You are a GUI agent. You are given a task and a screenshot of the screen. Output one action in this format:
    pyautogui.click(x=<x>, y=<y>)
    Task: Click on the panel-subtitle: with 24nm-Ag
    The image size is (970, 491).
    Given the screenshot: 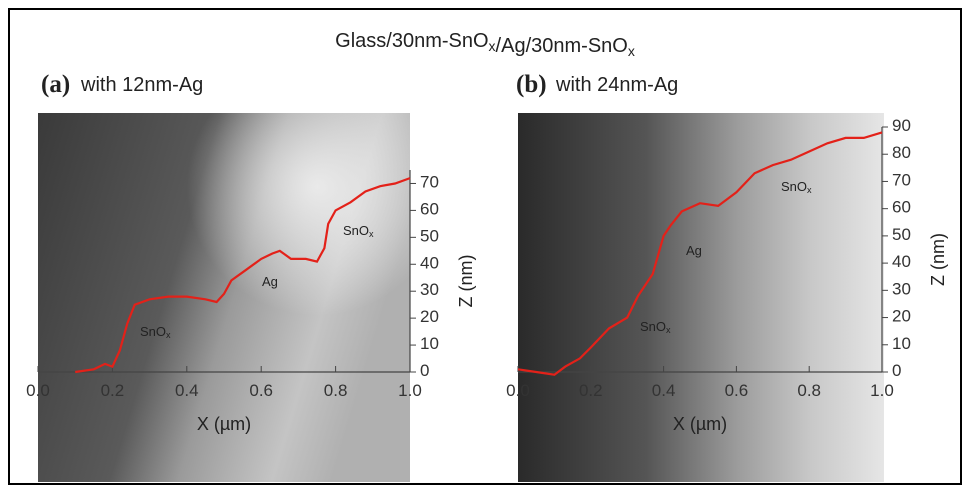 What is the action you would take?
    pyautogui.click(x=616, y=85)
    